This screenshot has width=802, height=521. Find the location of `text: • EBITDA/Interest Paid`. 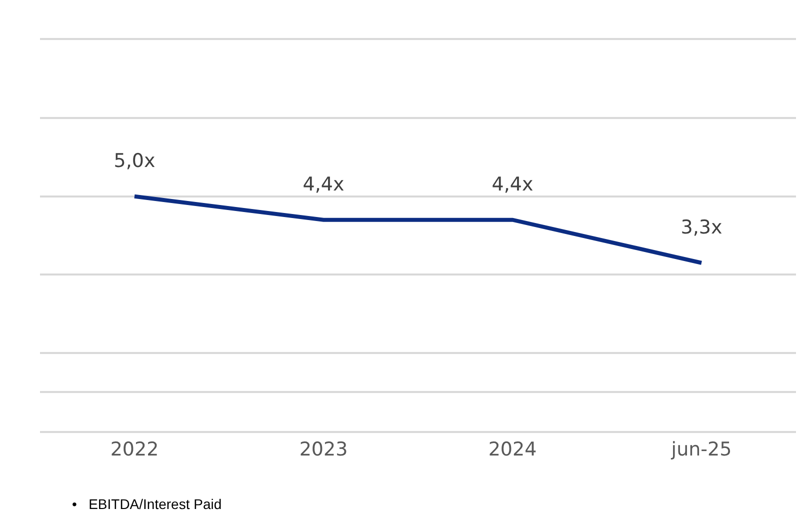

text: • EBITDA/Interest Paid is located at coordinates (147, 504).